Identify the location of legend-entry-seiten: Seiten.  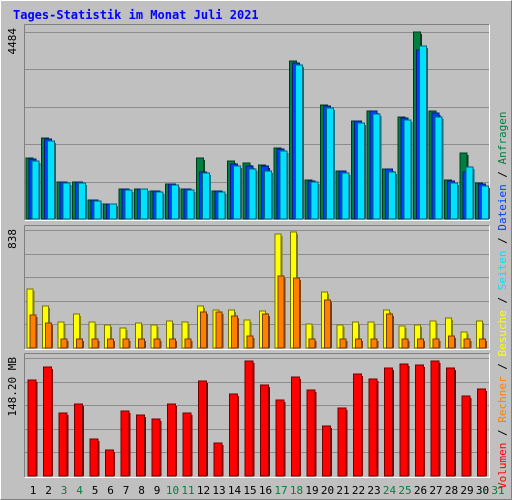
(502, 271).